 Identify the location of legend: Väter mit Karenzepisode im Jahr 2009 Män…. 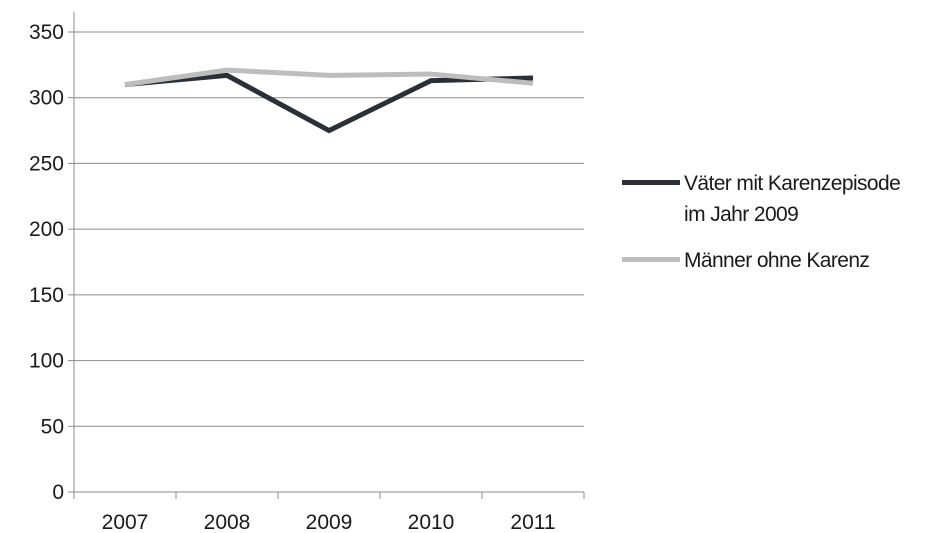
(772, 222).